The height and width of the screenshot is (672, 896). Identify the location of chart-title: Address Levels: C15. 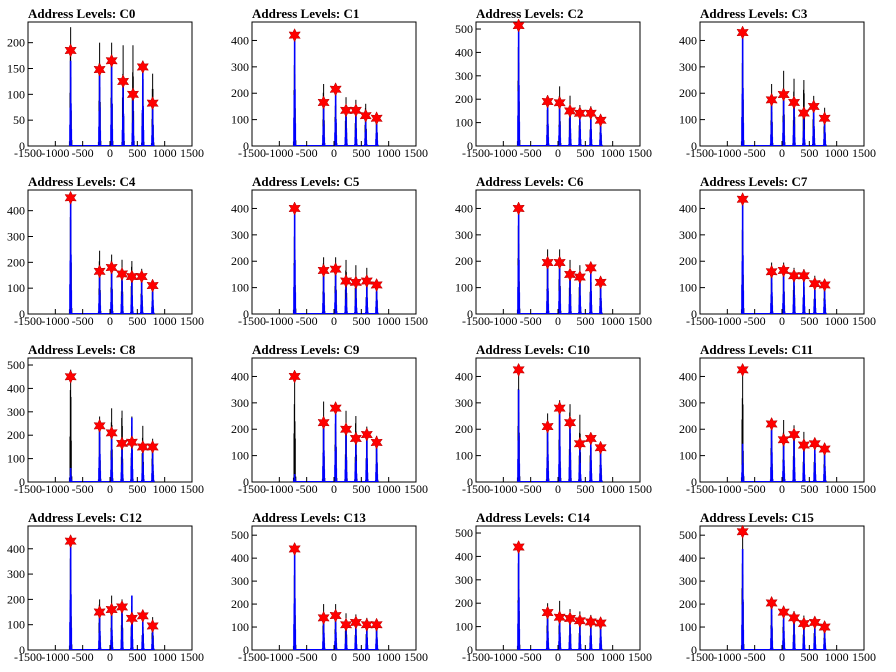
(757, 517).